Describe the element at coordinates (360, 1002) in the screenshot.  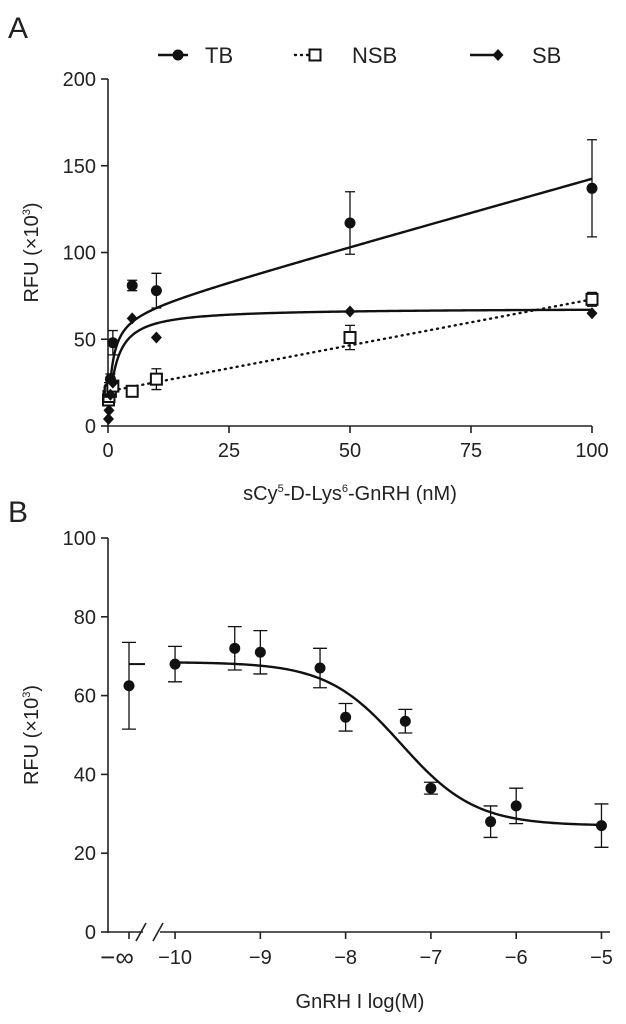
I see `x-axis-label: GnRH I log(M)` at that location.